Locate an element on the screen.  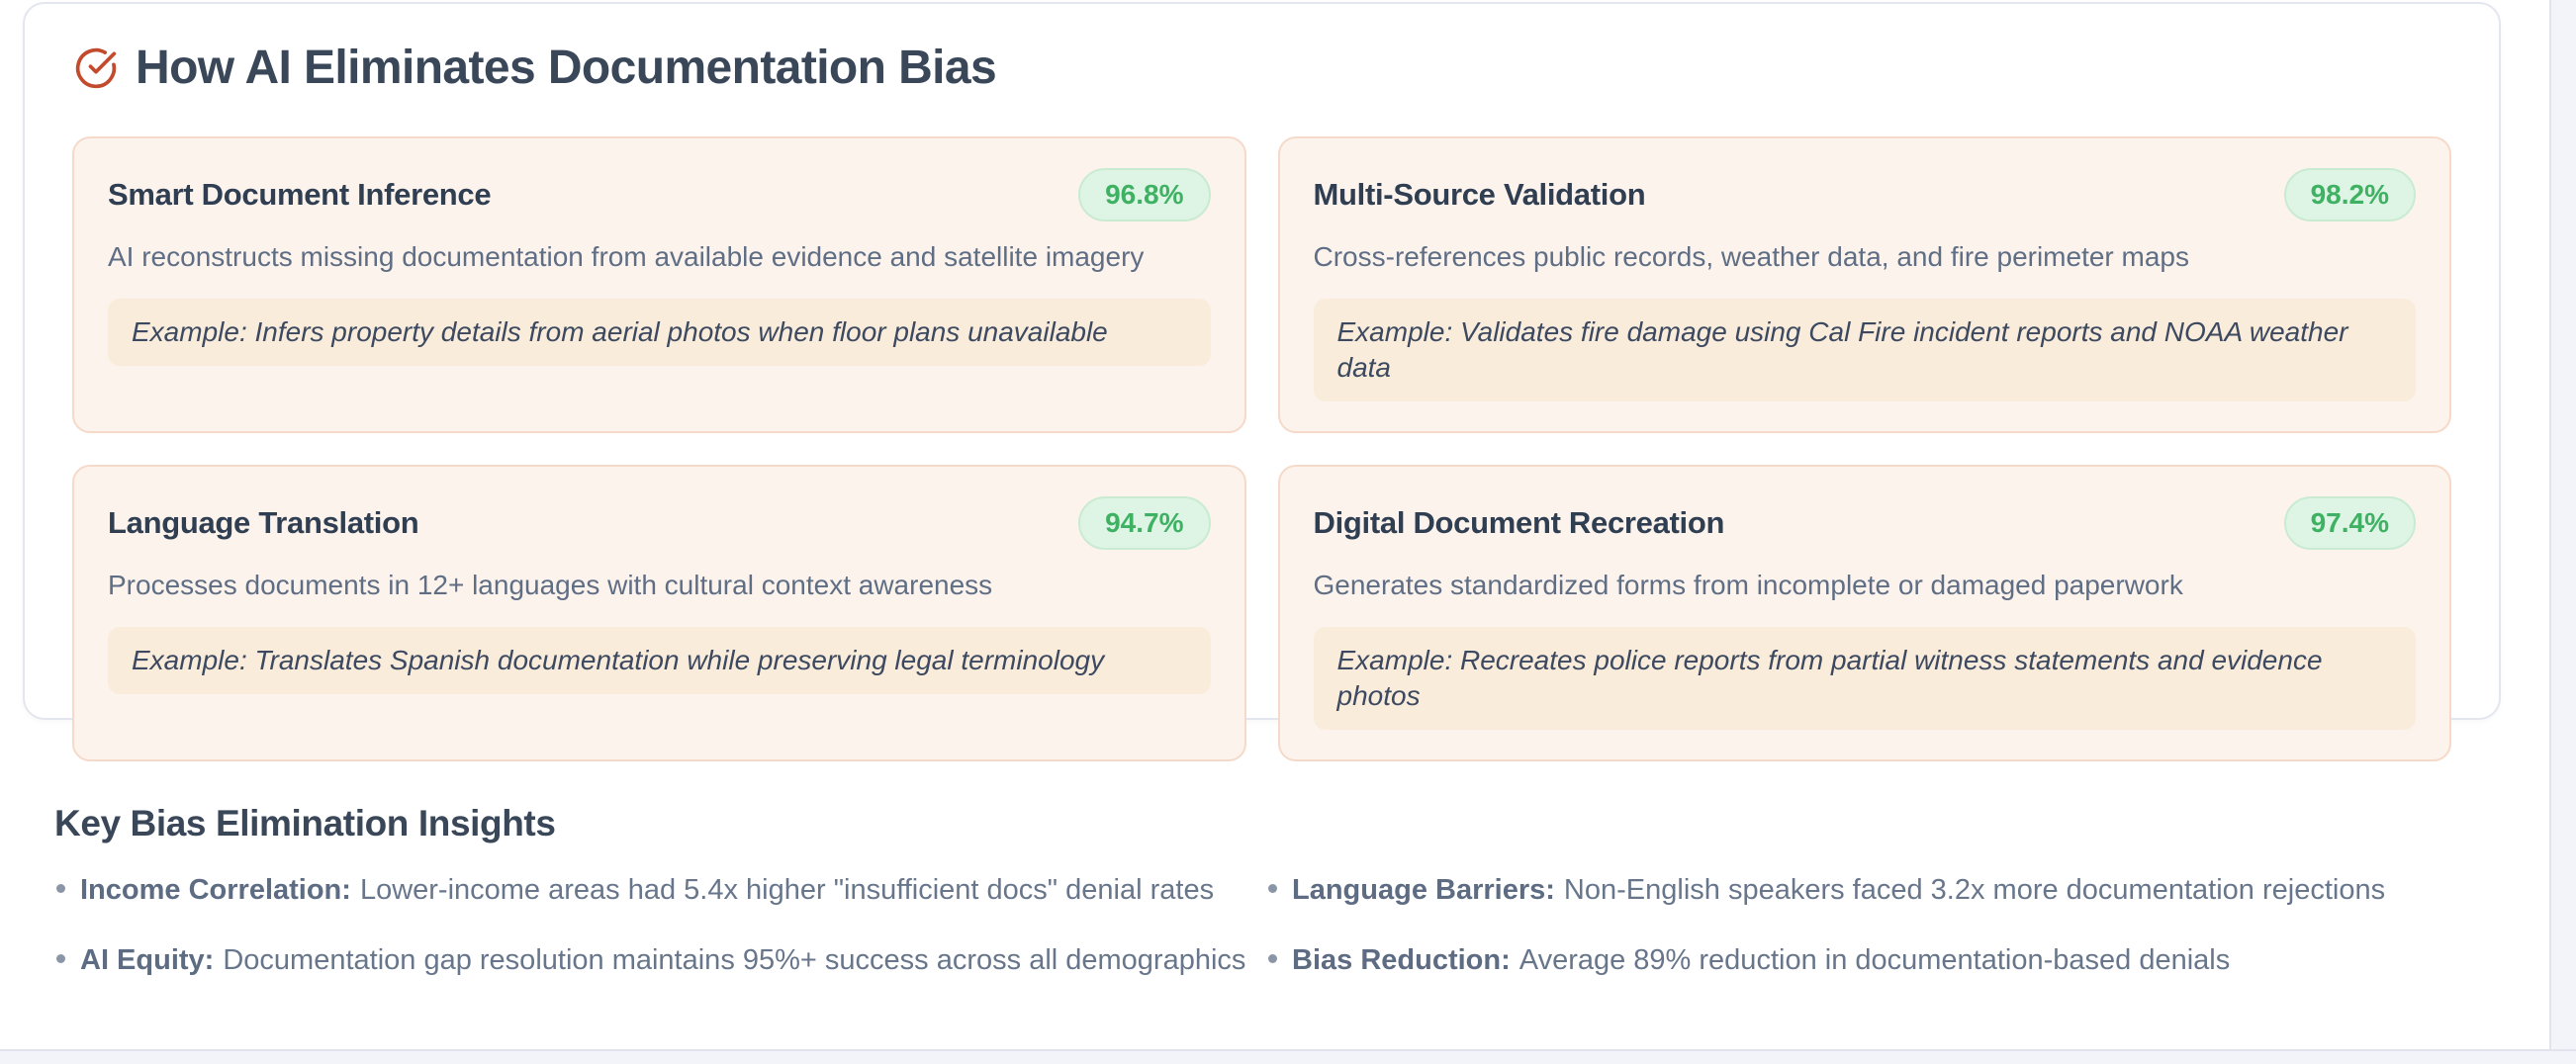
capability-card-header: Smart Document Inference 96.8% is located at coordinates (660, 195).